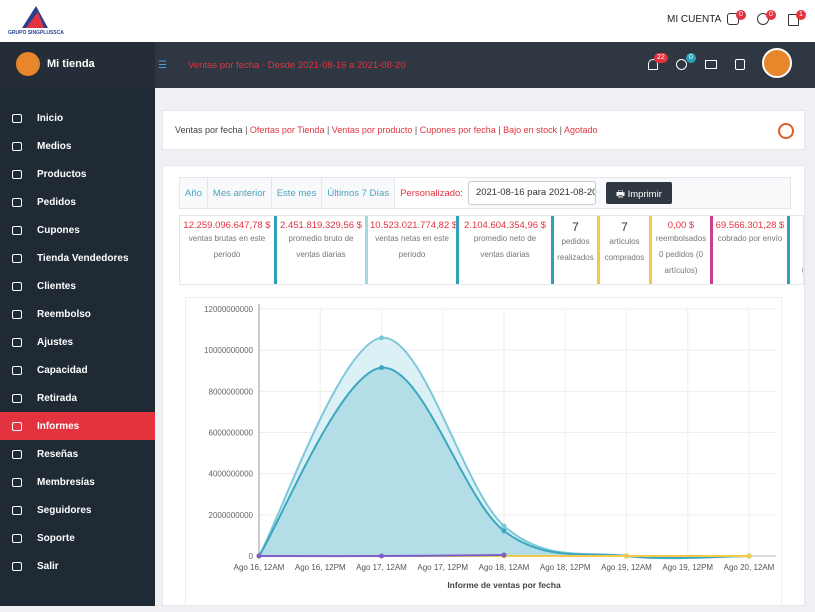 This screenshot has width=815, height=612. I want to click on sidebar-item: Informes, so click(77, 426).